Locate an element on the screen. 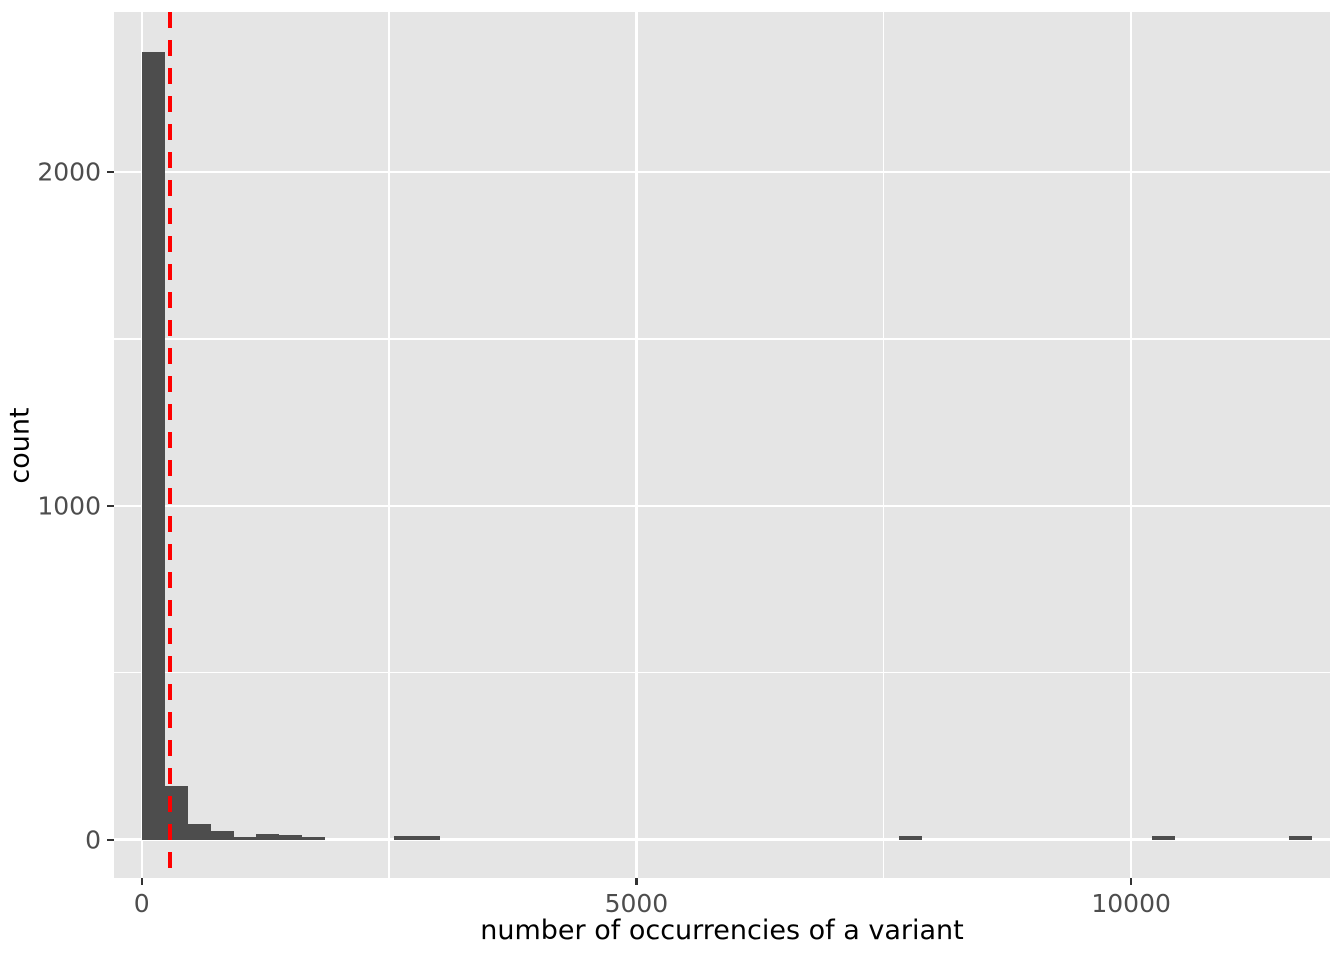 The height and width of the screenshot is (960, 1344). x-axis-tick-label: 10000 is located at coordinates (1131, 903).